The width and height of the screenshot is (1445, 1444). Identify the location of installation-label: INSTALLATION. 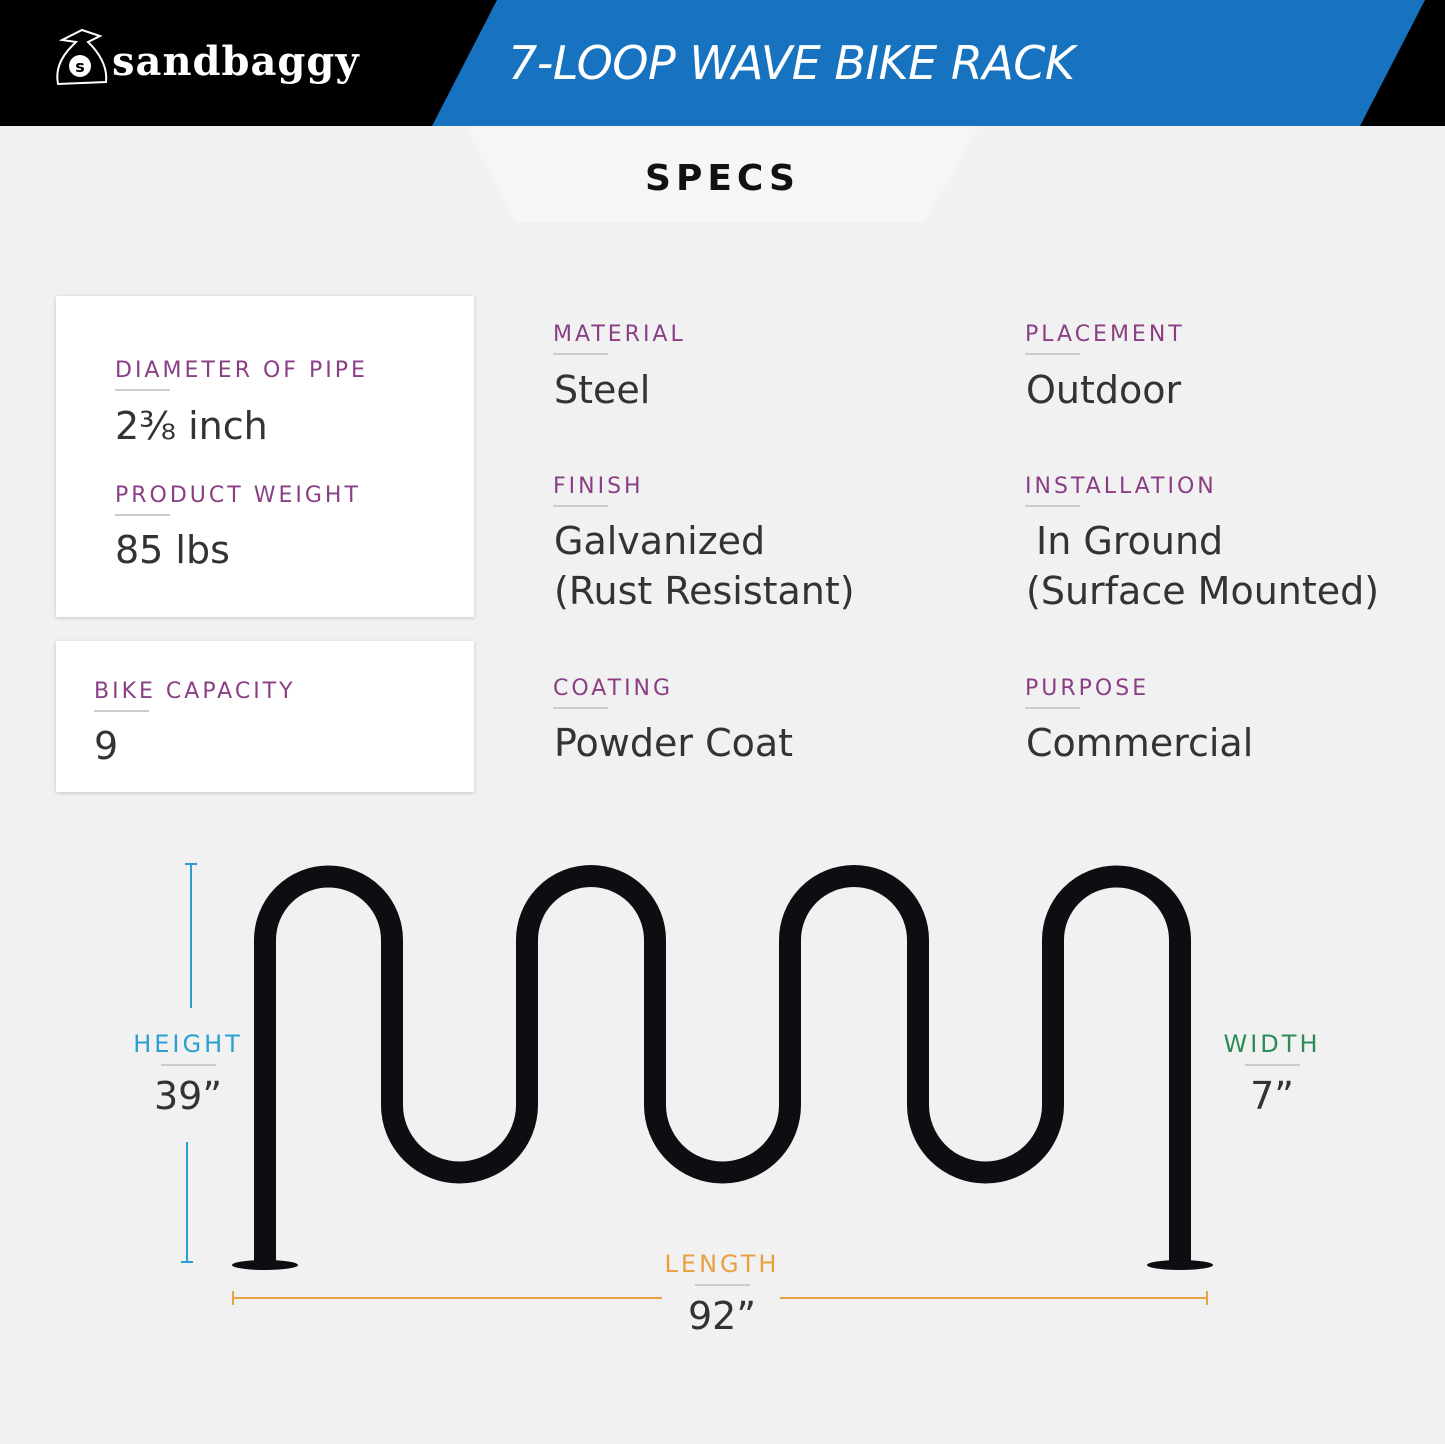
(1121, 490).